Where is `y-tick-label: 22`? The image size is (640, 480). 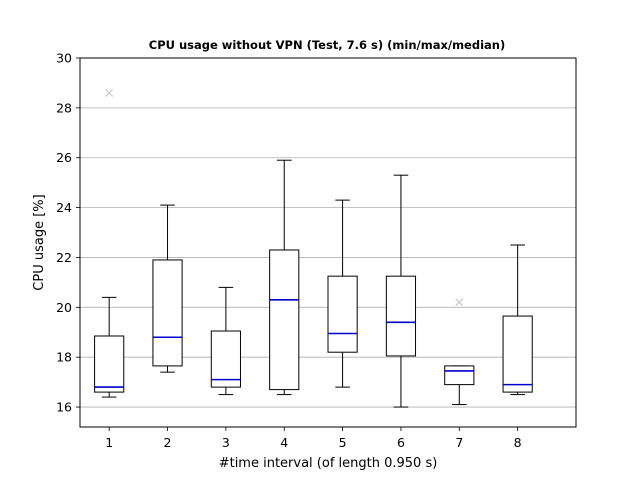
y-tick-label: 22 is located at coordinates (64, 257).